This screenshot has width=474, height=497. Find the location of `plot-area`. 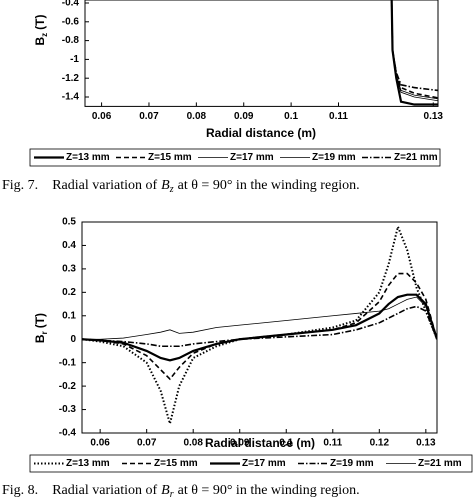

plot-area is located at coordinates (414, 53).